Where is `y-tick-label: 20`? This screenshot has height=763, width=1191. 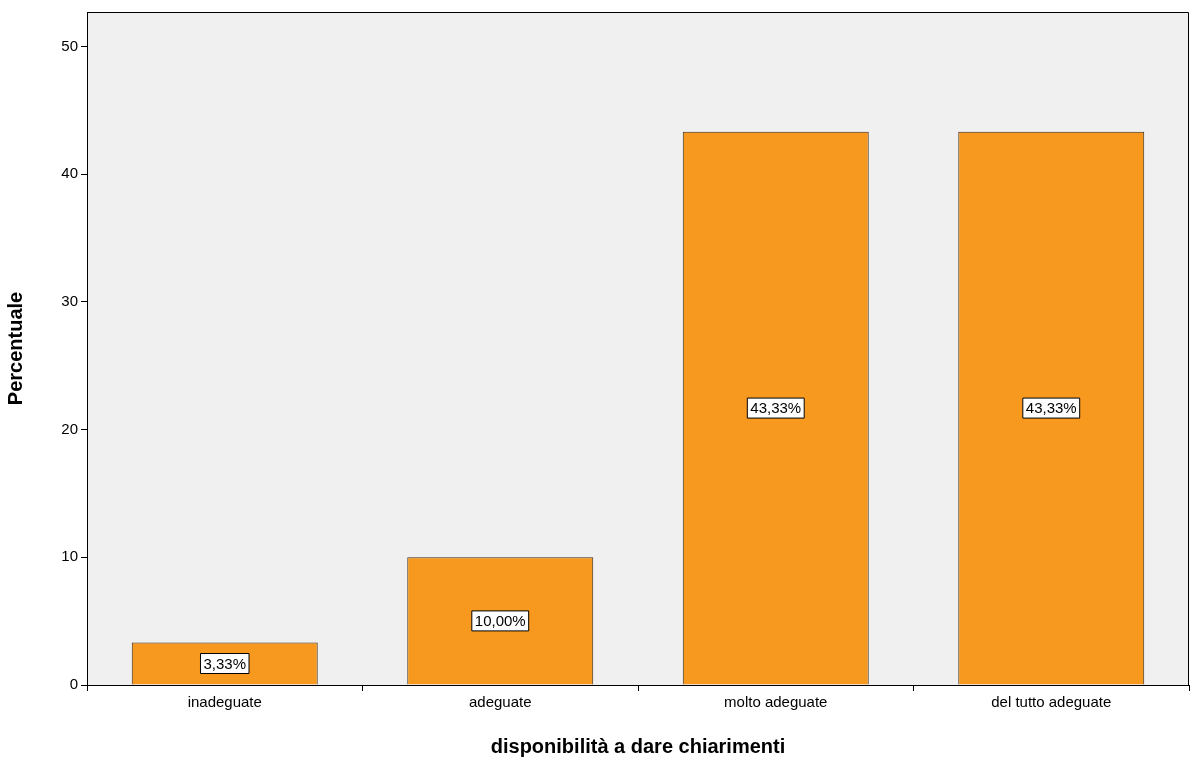
y-tick-label: 20 is located at coordinates (69, 428).